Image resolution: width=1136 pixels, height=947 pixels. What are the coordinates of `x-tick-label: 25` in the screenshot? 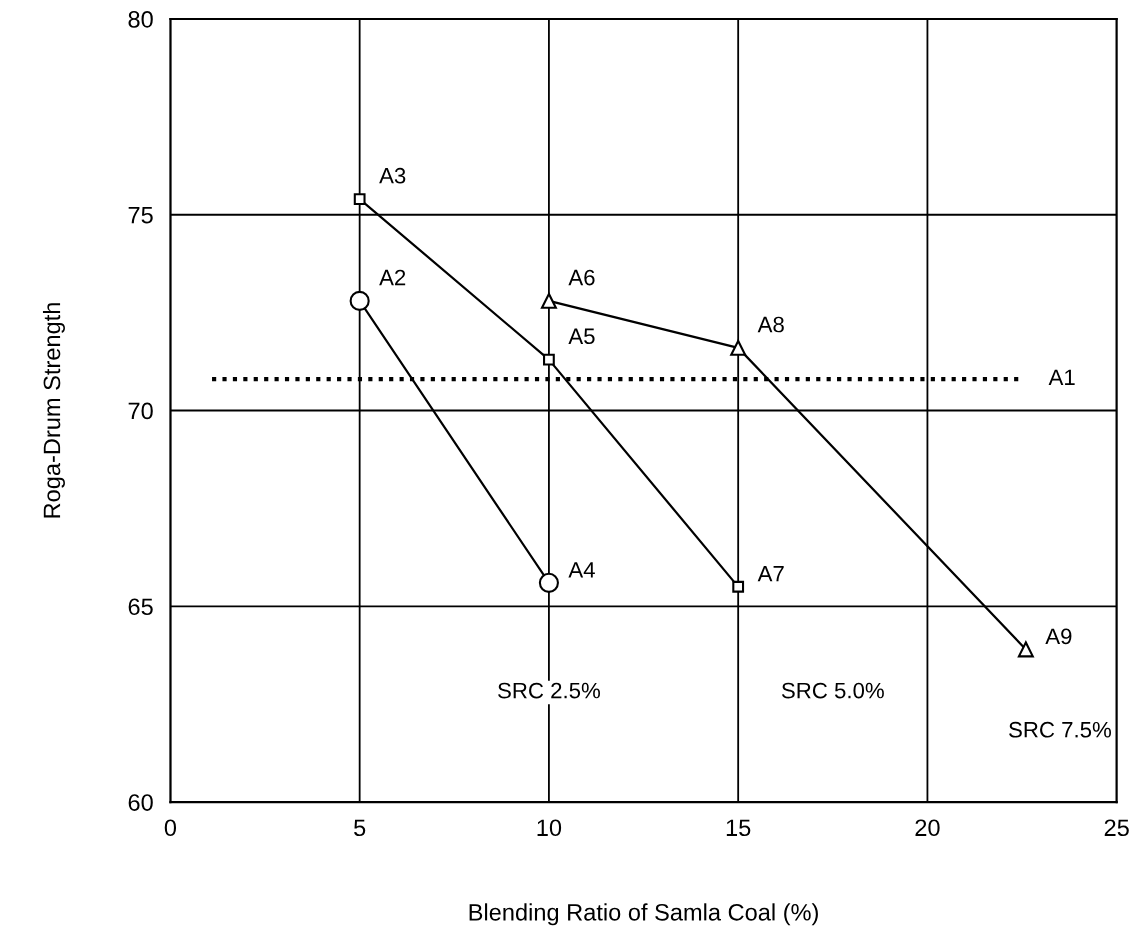 It's located at (1116, 828).